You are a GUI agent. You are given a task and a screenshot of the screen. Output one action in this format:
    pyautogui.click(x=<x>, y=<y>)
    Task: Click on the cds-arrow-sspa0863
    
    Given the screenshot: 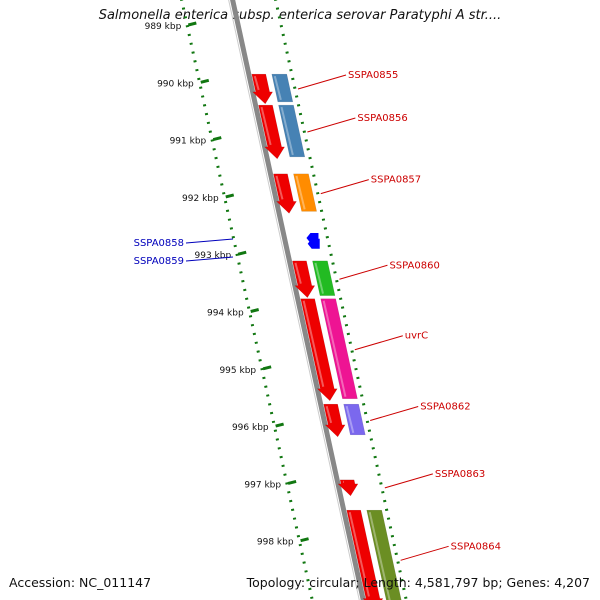 What is the action you would take?
    pyautogui.click(x=348, y=488)
    